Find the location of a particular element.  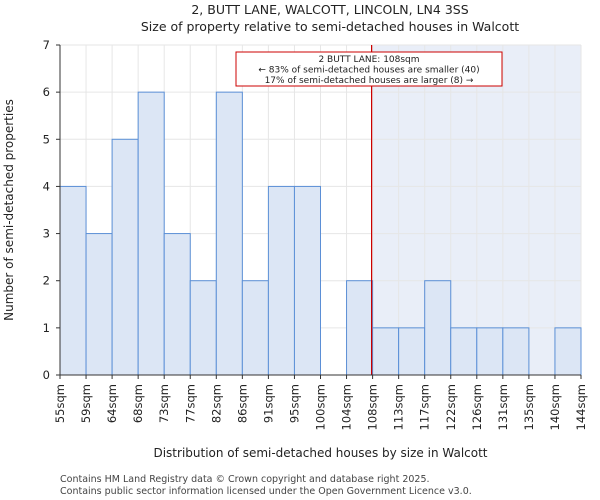

x-tick-label: 68sqm is located at coordinates (138, 403).